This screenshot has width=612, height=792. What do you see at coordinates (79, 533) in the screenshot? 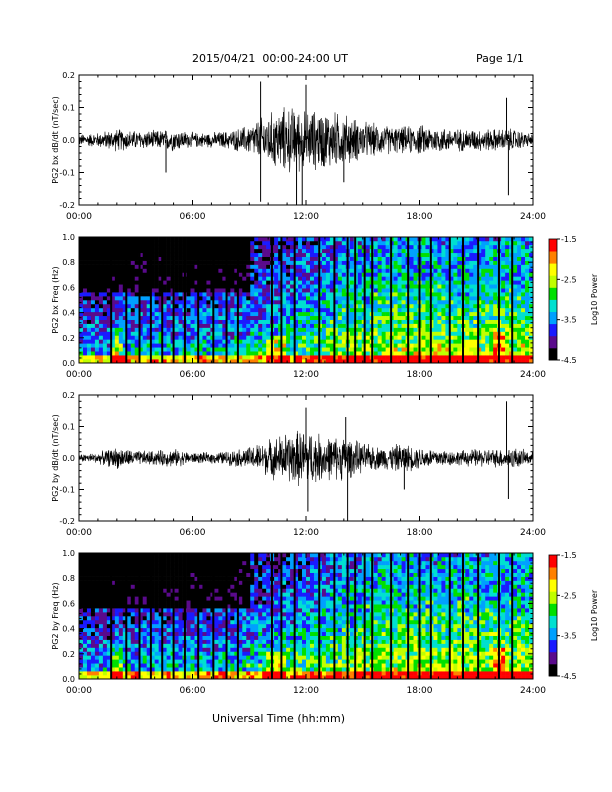
I see `x-tick-label: 00:00` at bounding box center [79, 533].